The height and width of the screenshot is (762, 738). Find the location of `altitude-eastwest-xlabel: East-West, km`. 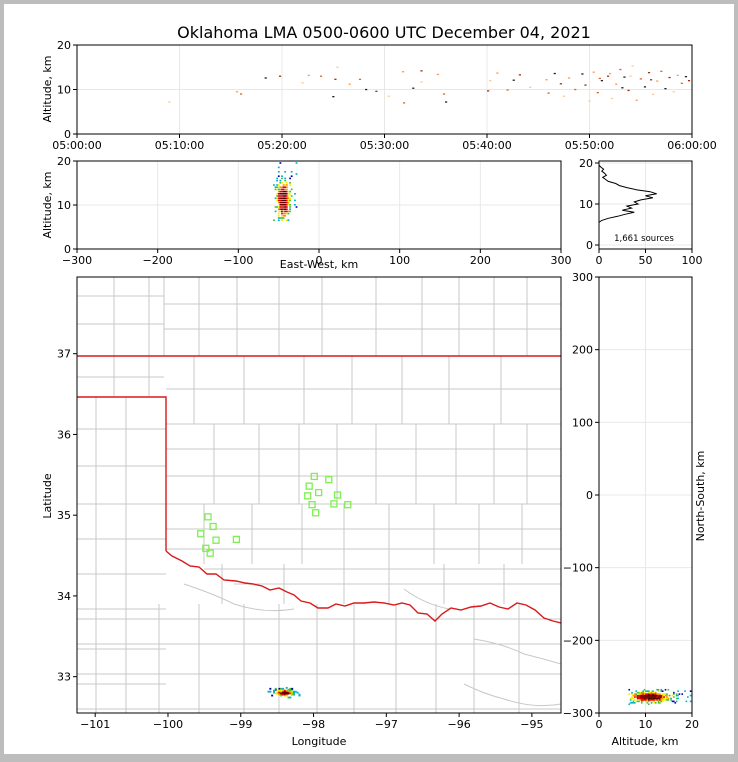

altitude-eastwest-xlabel: East-West, km is located at coordinates (319, 264).